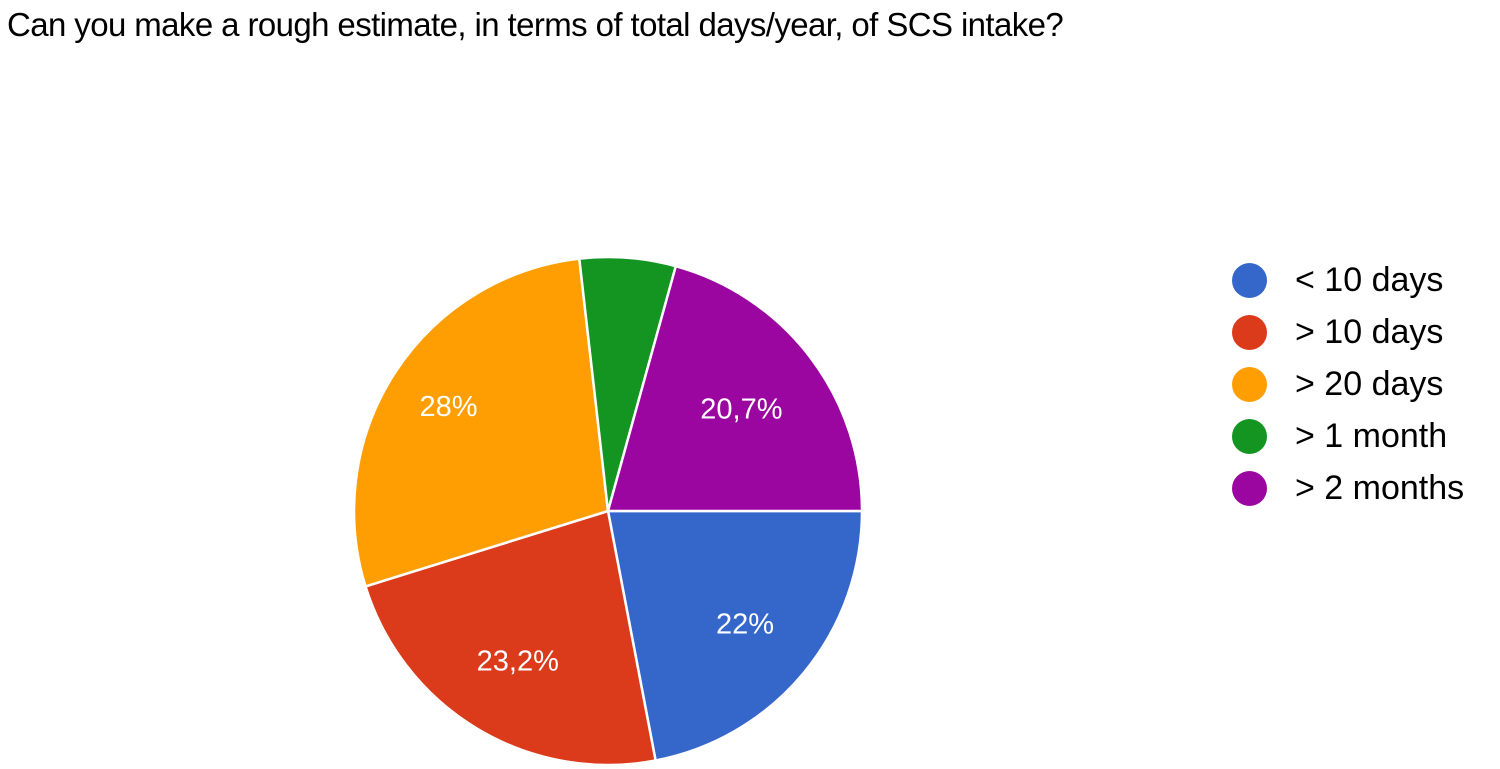 The width and height of the screenshot is (1500, 769). What do you see at coordinates (1369, 331) in the screenshot?
I see `legend-label: > 10 days` at bounding box center [1369, 331].